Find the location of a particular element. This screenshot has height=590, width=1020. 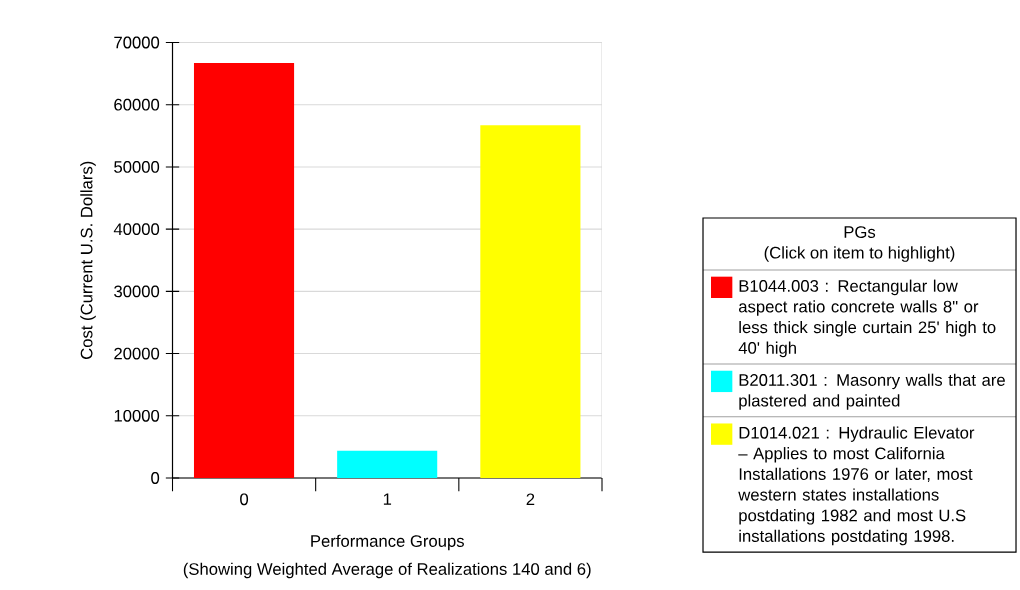

x-axis-title: Performance Groups is located at coordinates (387, 542).